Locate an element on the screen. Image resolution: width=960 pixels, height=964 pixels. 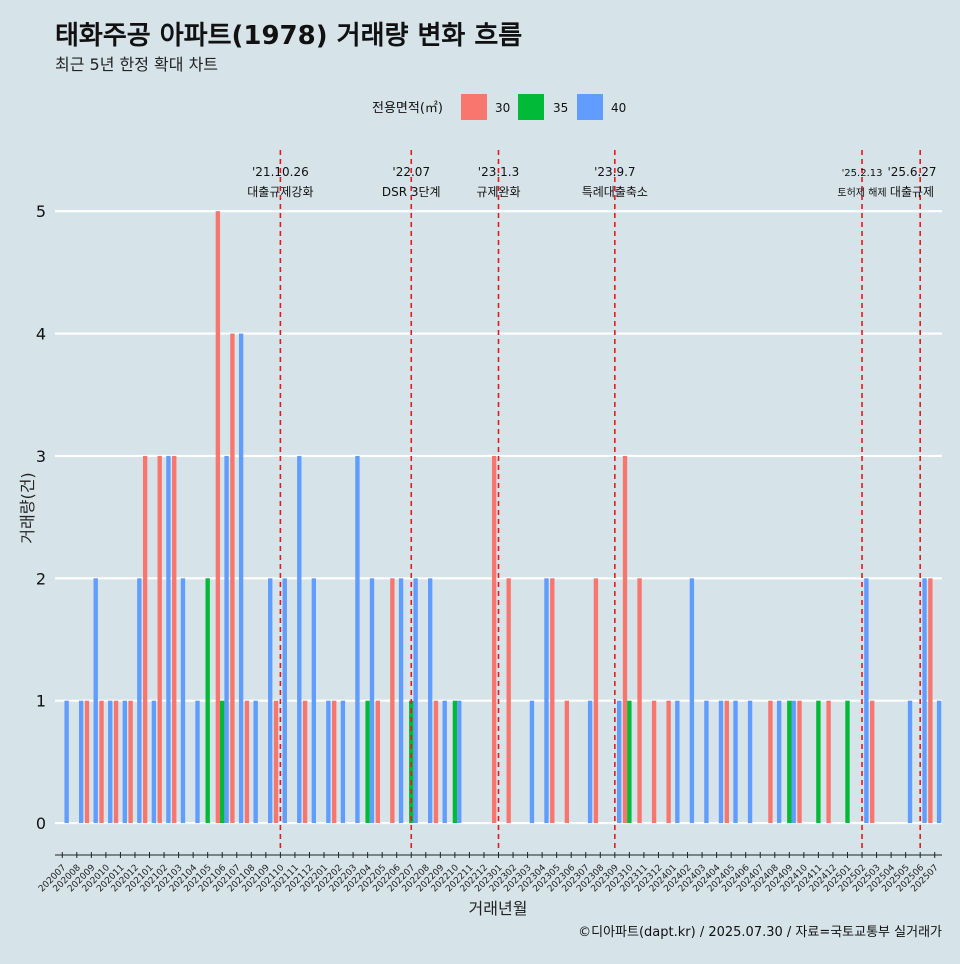
y-axis-ticks: 0 1 2 3 4 5 is located at coordinates (41, 517).